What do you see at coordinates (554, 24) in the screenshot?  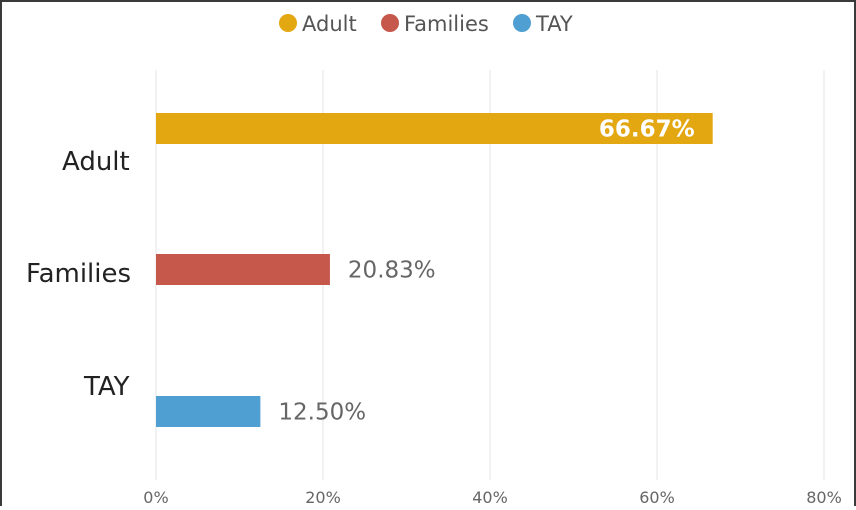 I see `legend-label-tay: TAY` at bounding box center [554, 24].